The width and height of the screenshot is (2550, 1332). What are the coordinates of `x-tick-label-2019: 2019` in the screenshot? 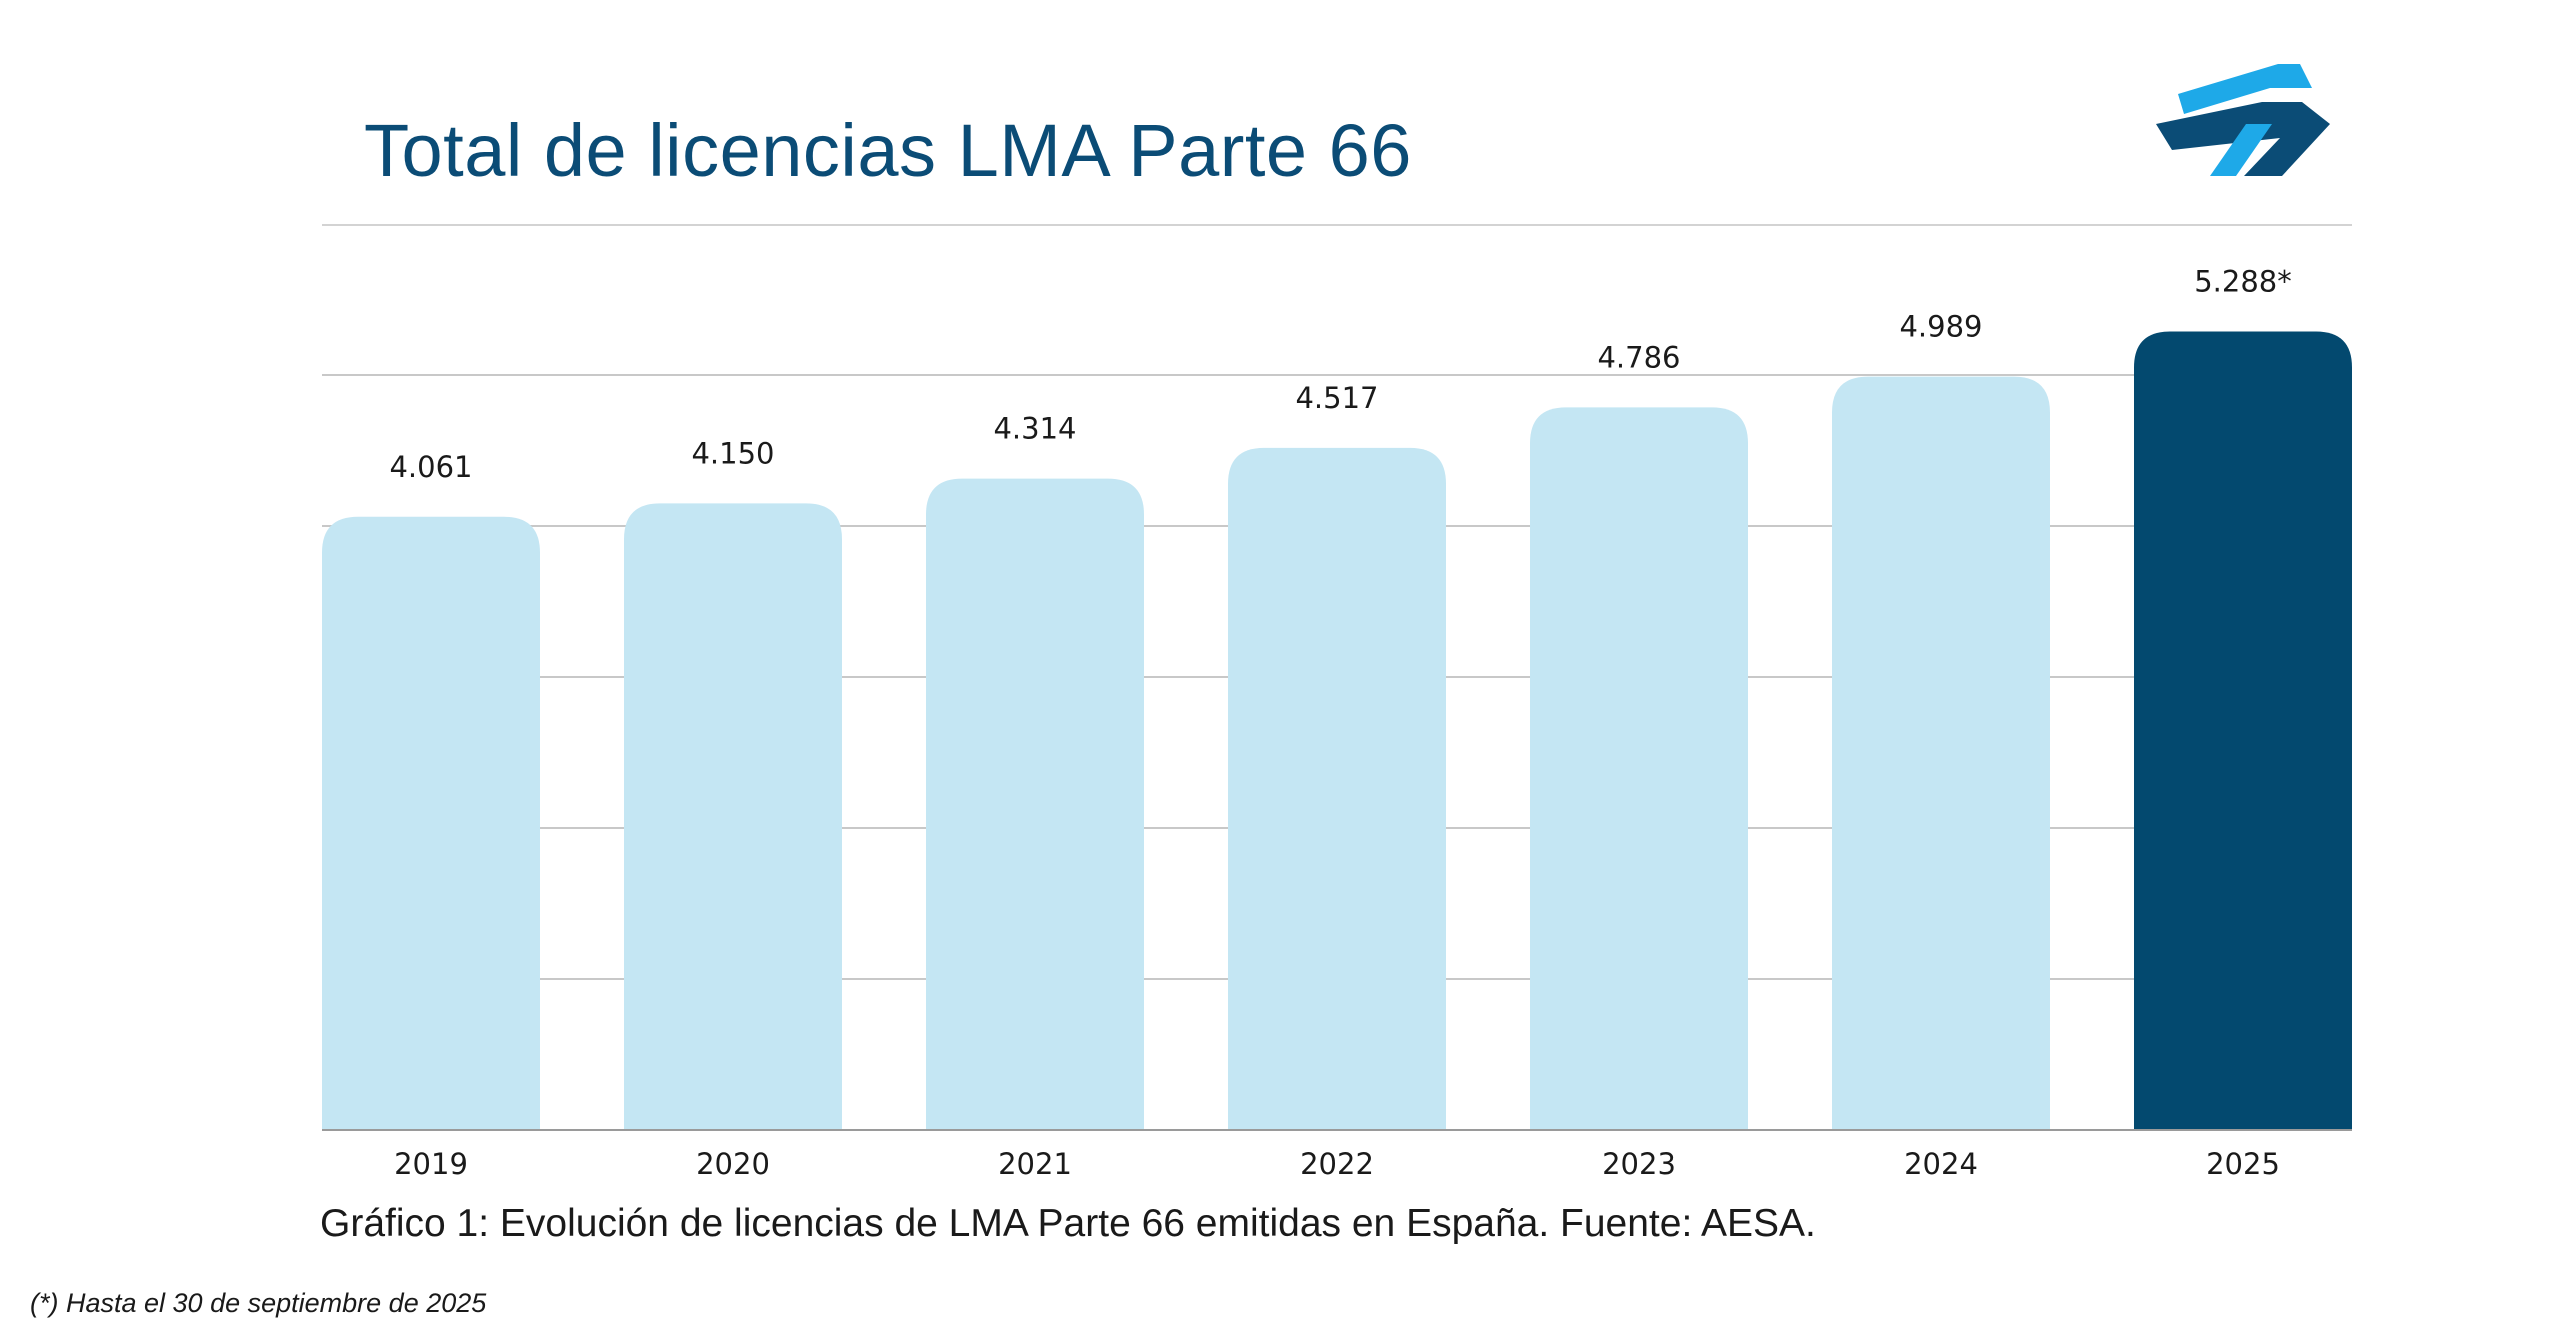 It's located at (431, 1164).